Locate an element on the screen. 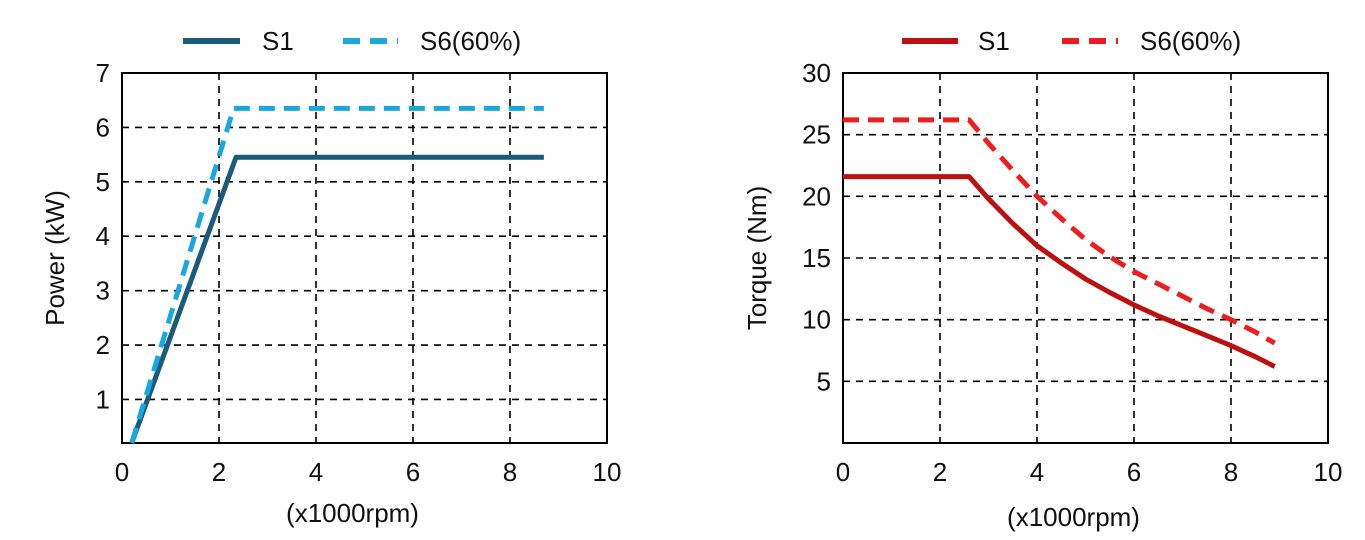 Image resolution: width=1365 pixels, height=540 pixels. series-line-s6-60- is located at coordinates (1059, 231).